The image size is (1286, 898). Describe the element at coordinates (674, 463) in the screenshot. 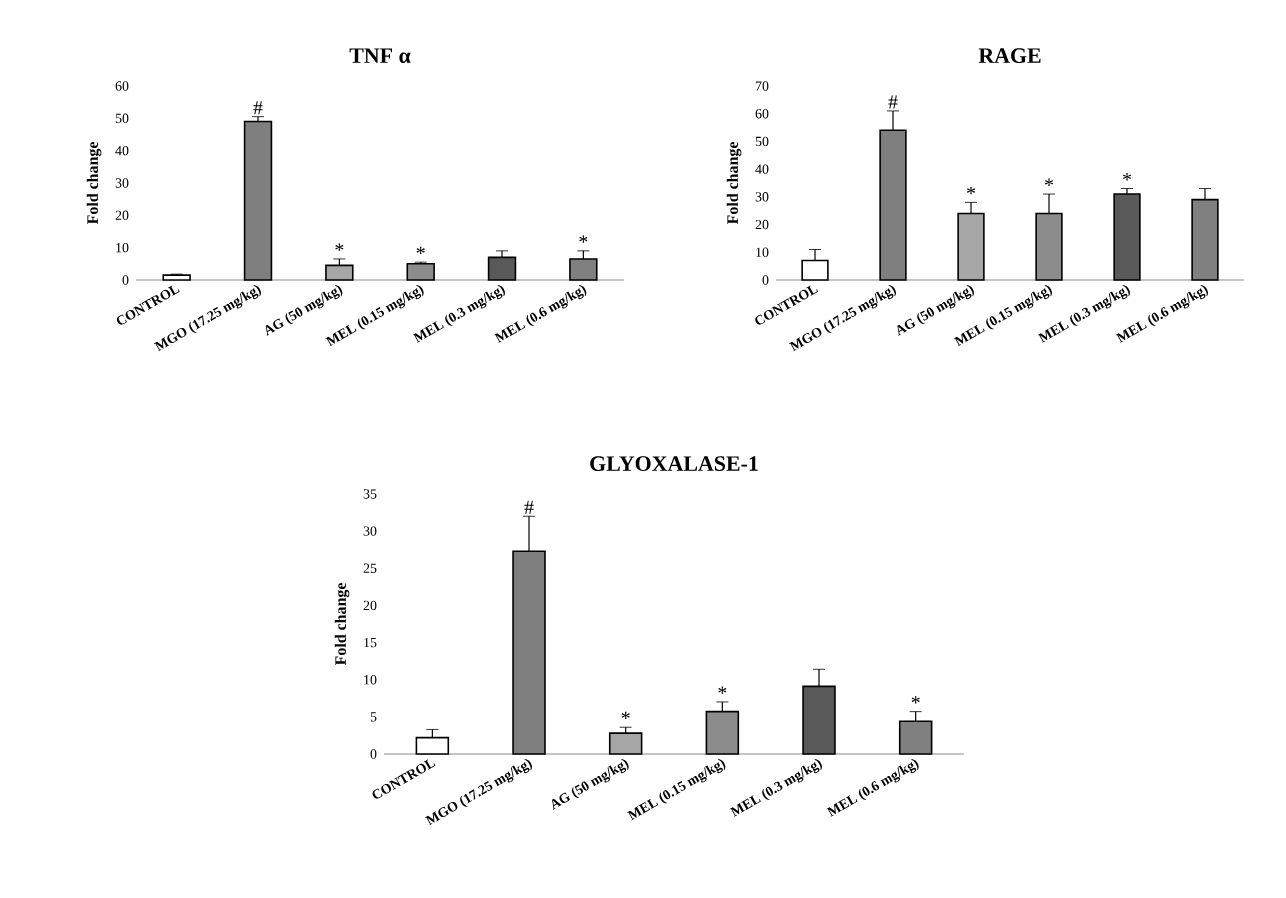

I see `chart-title: GLYOXALASE-1` at that location.